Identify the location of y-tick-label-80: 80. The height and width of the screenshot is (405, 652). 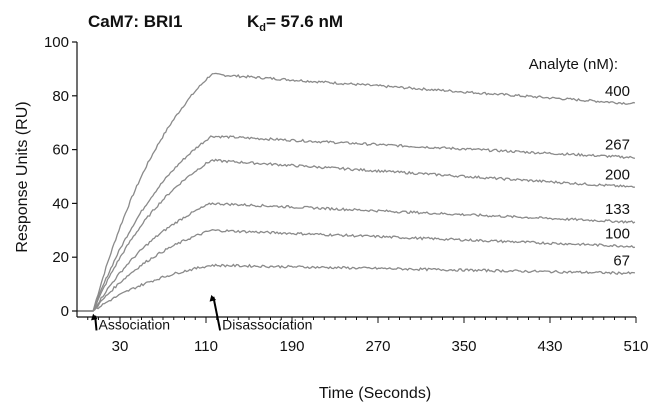
(60, 96).